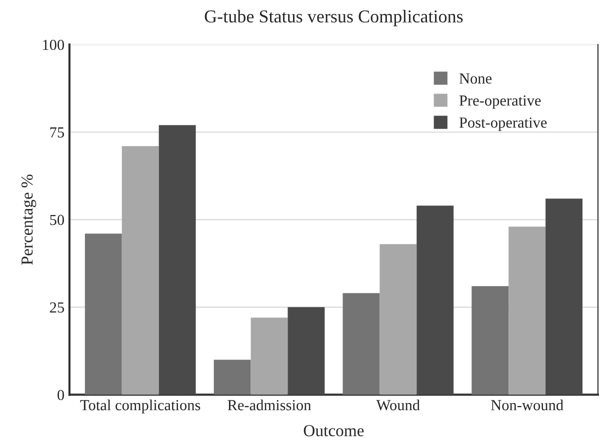  I want to click on y-tick-label: 50, so click(57, 220).